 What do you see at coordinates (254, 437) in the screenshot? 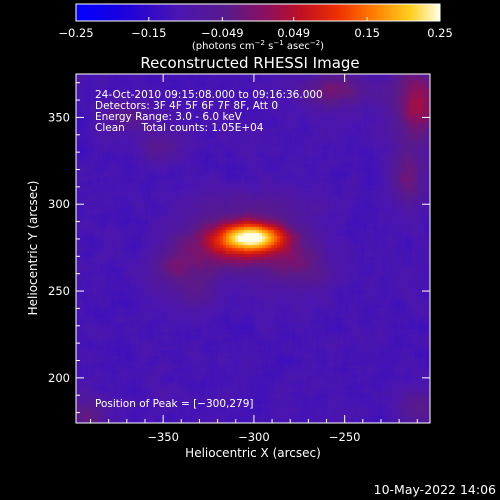
I see `x-tick-label: −300` at bounding box center [254, 437].